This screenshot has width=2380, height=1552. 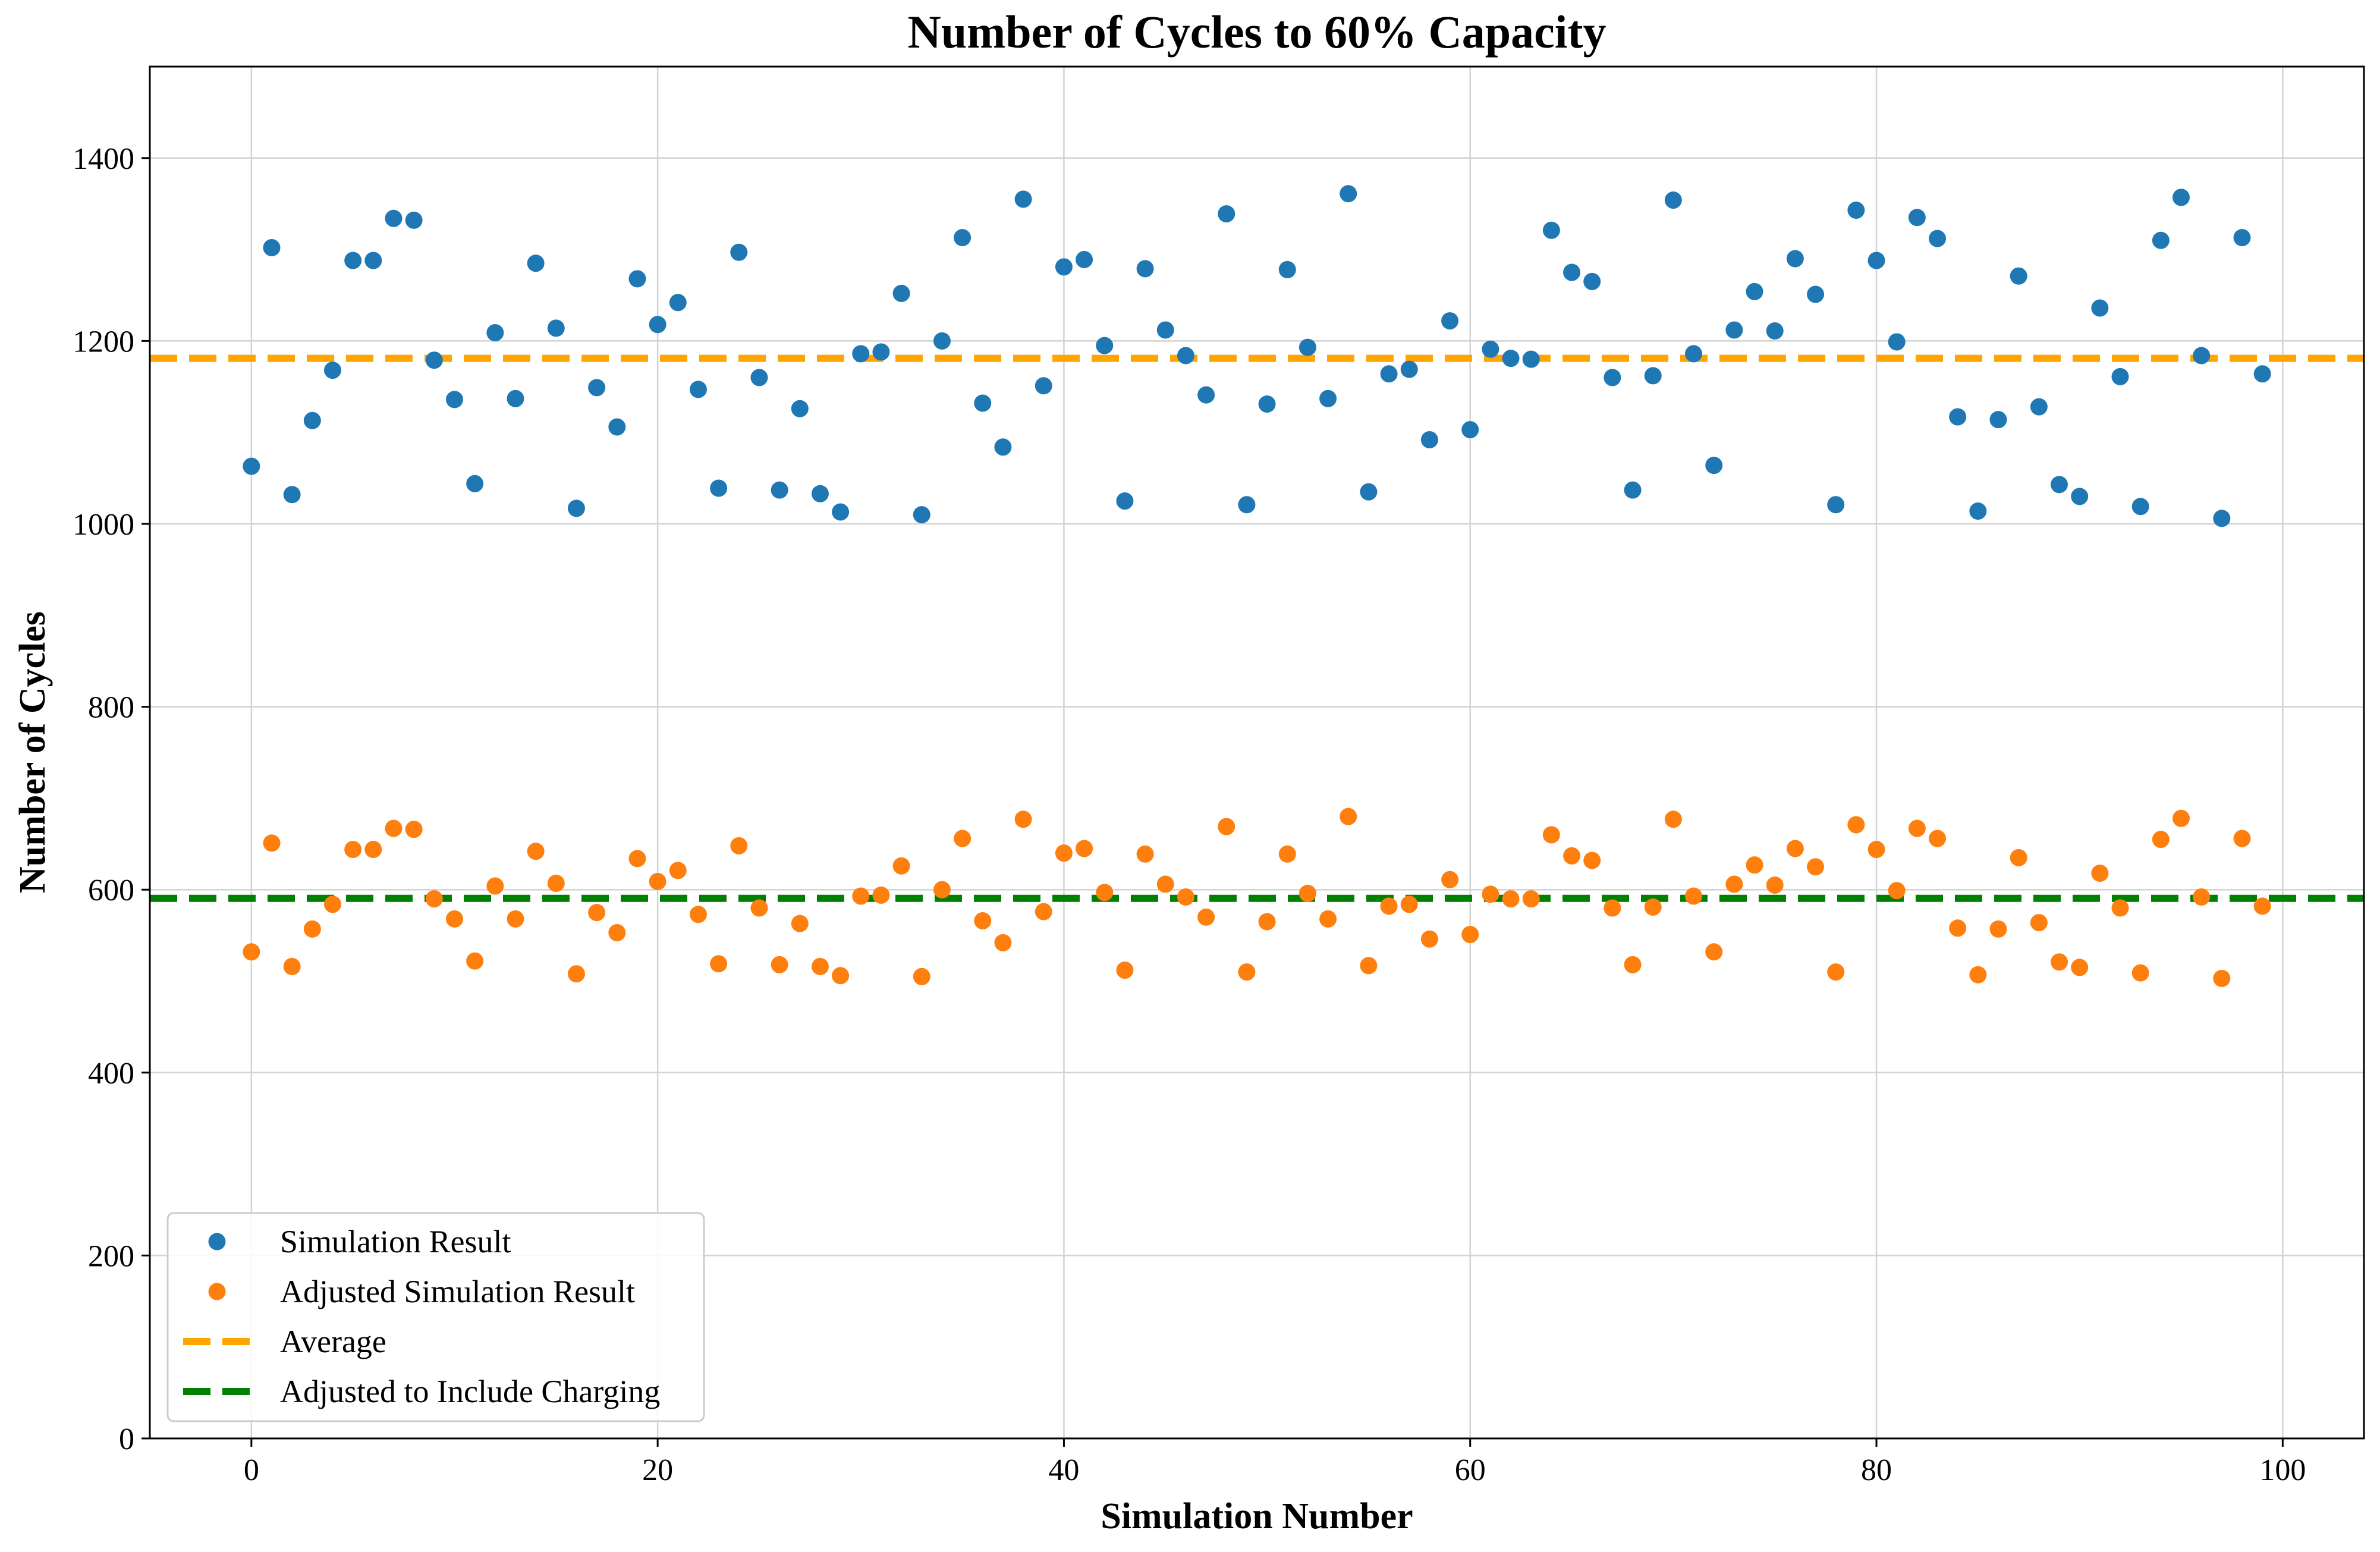 What do you see at coordinates (32, 752) in the screenshot?
I see `y-axis-label: Number of Cycles` at bounding box center [32, 752].